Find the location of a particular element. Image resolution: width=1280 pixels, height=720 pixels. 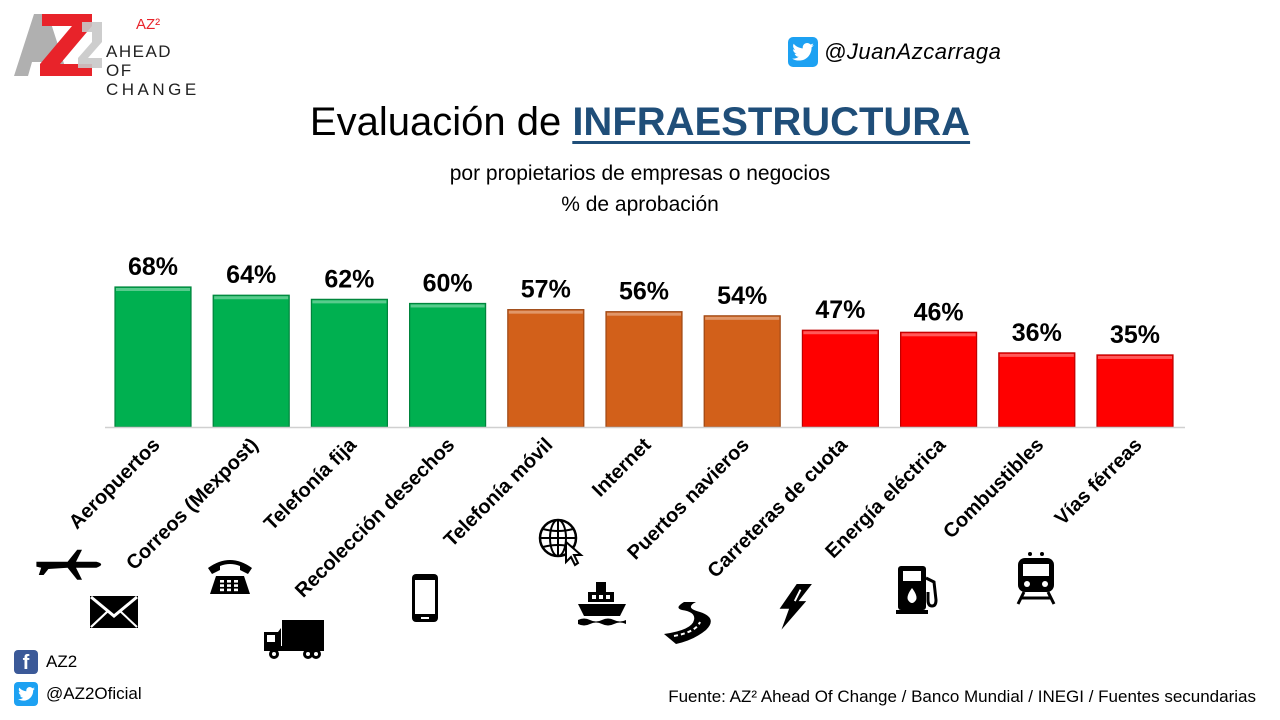

twitter-handle-text: @JuanAzcarraga is located at coordinates (913, 51).